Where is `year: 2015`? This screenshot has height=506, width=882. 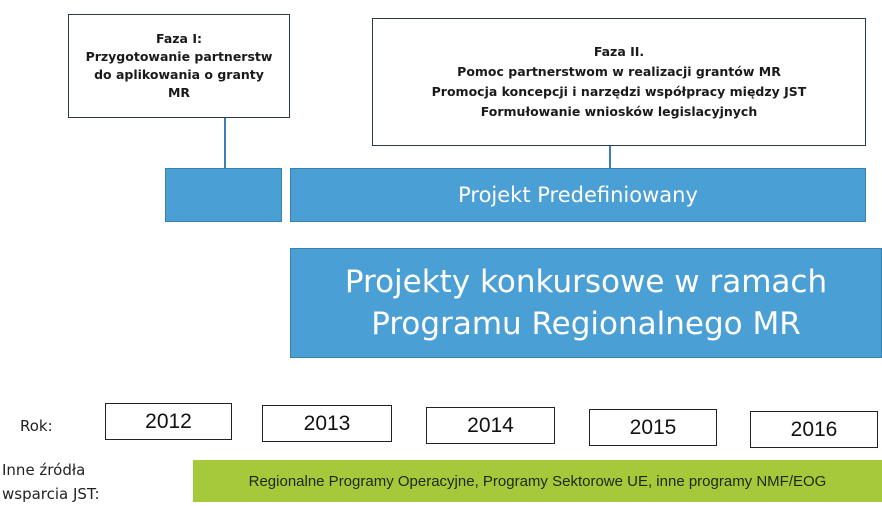
year: 2015 is located at coordinates (653, 427).